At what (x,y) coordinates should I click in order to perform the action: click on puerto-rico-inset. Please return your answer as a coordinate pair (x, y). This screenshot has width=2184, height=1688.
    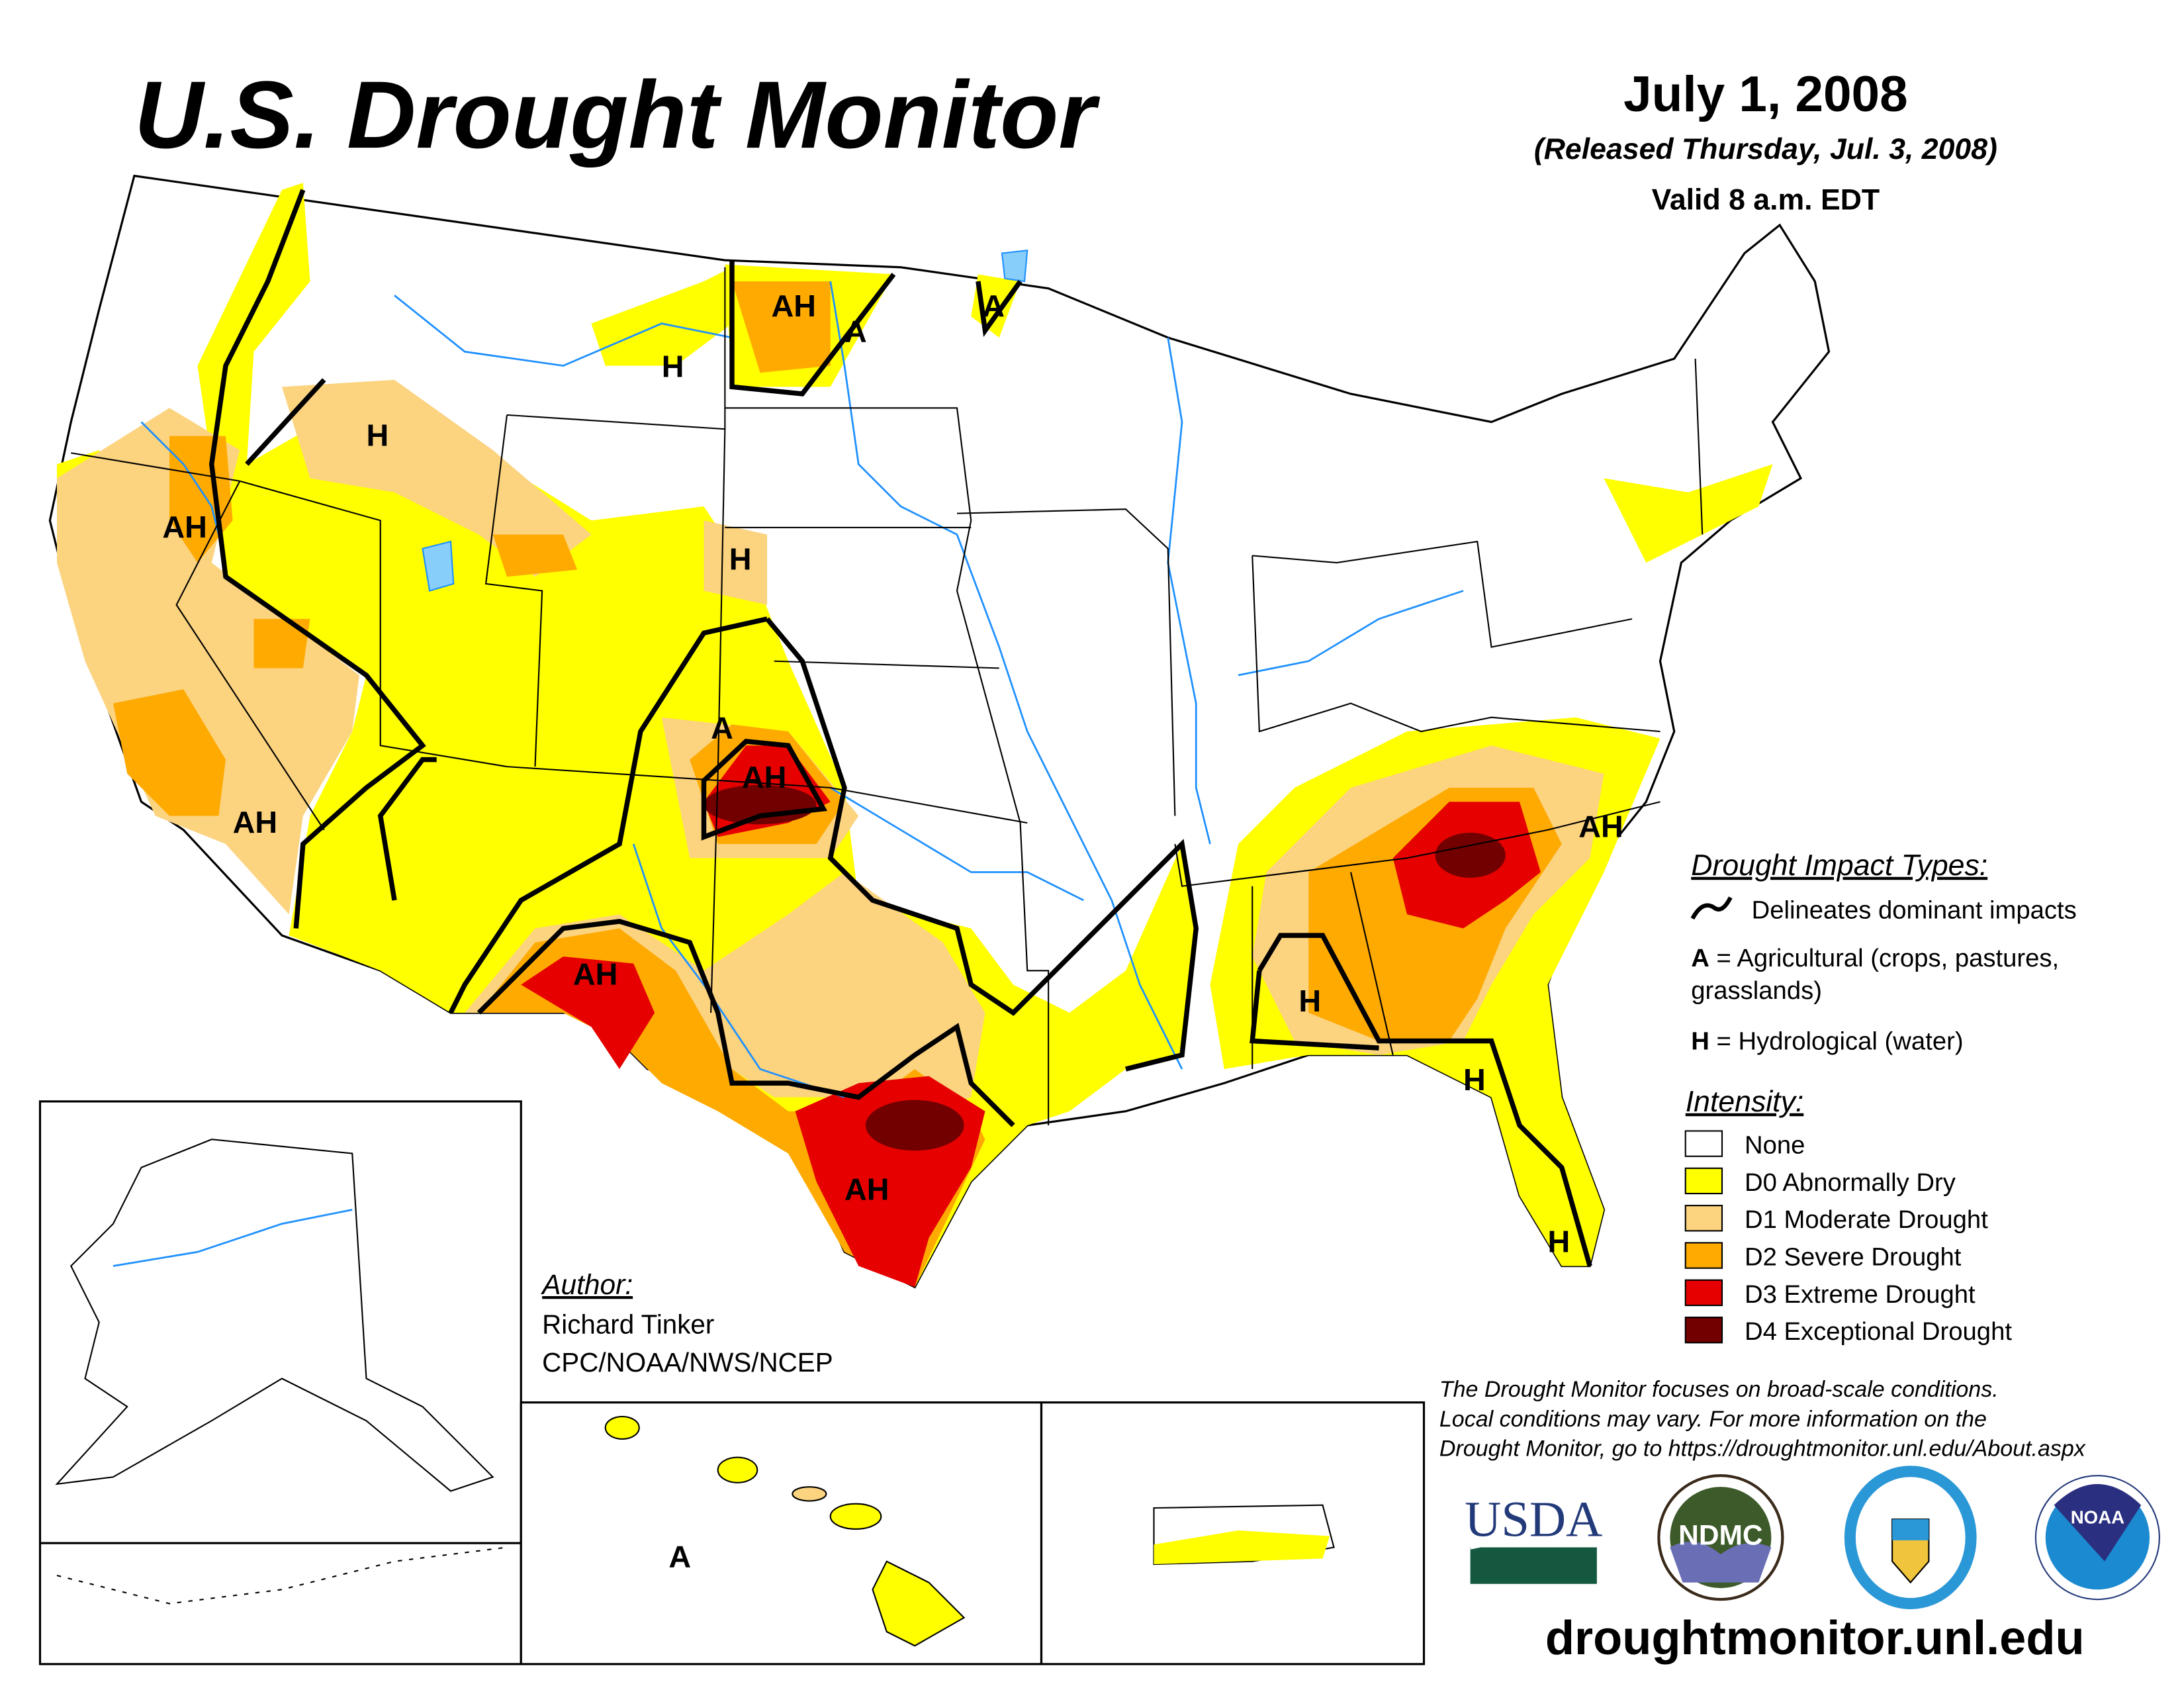
    Looking at the image, I should click on (1233, 1533).